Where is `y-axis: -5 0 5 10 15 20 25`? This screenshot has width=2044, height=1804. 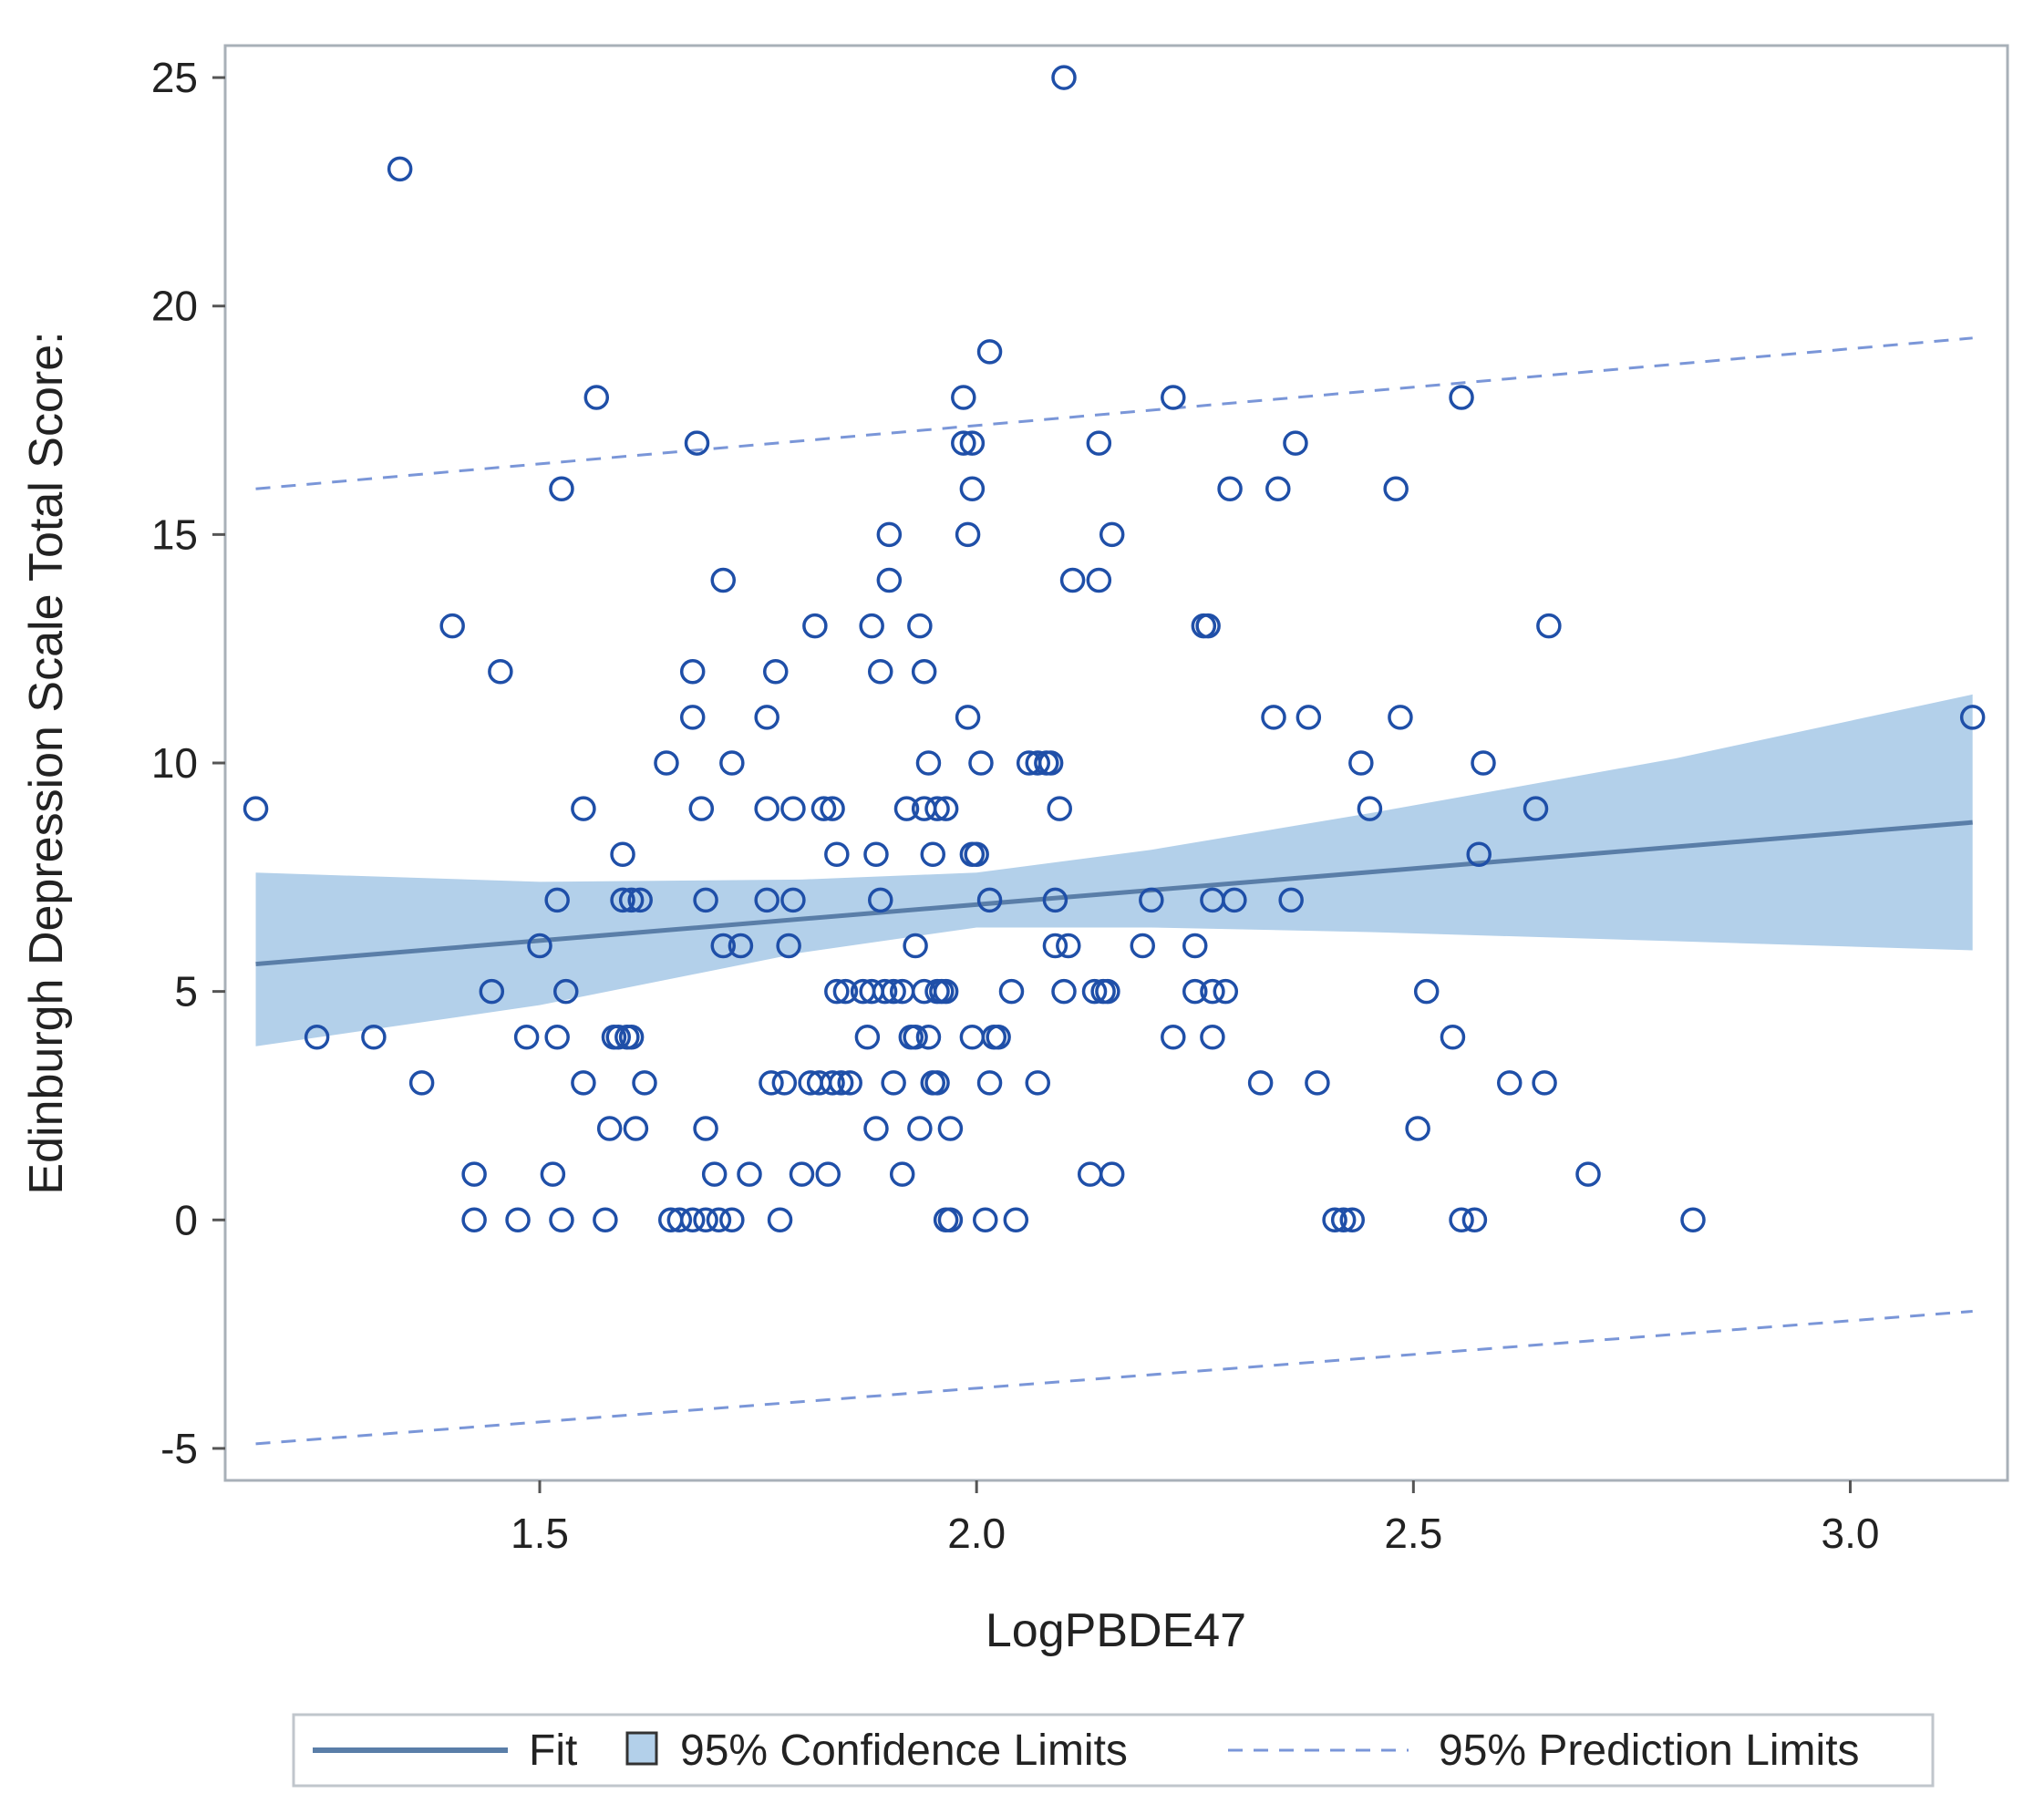
y-axis: -5 0 5 10 15 20 25 is located at coordinates (188, 763).